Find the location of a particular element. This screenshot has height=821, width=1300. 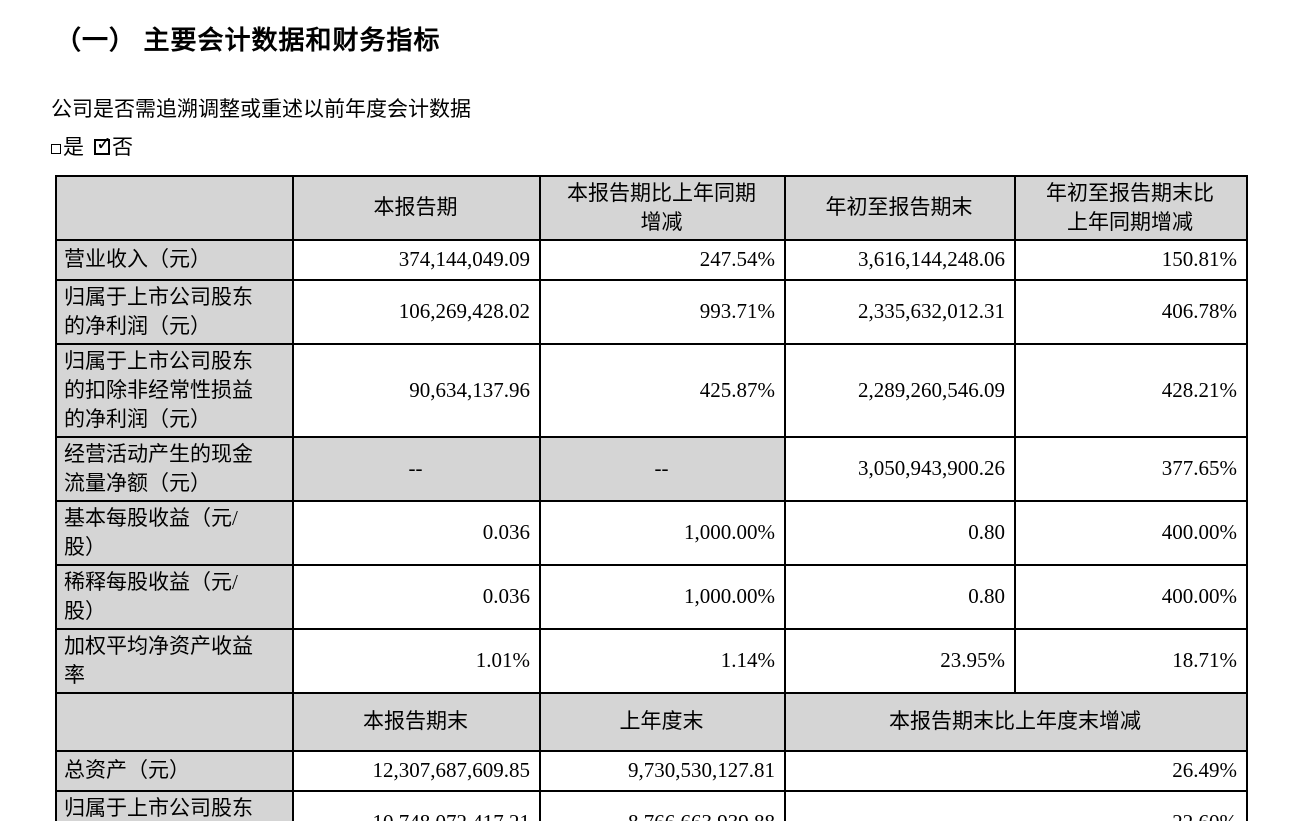

row-label: 稀释每股收益（元/ 股） is located at coordinates (174, 596).